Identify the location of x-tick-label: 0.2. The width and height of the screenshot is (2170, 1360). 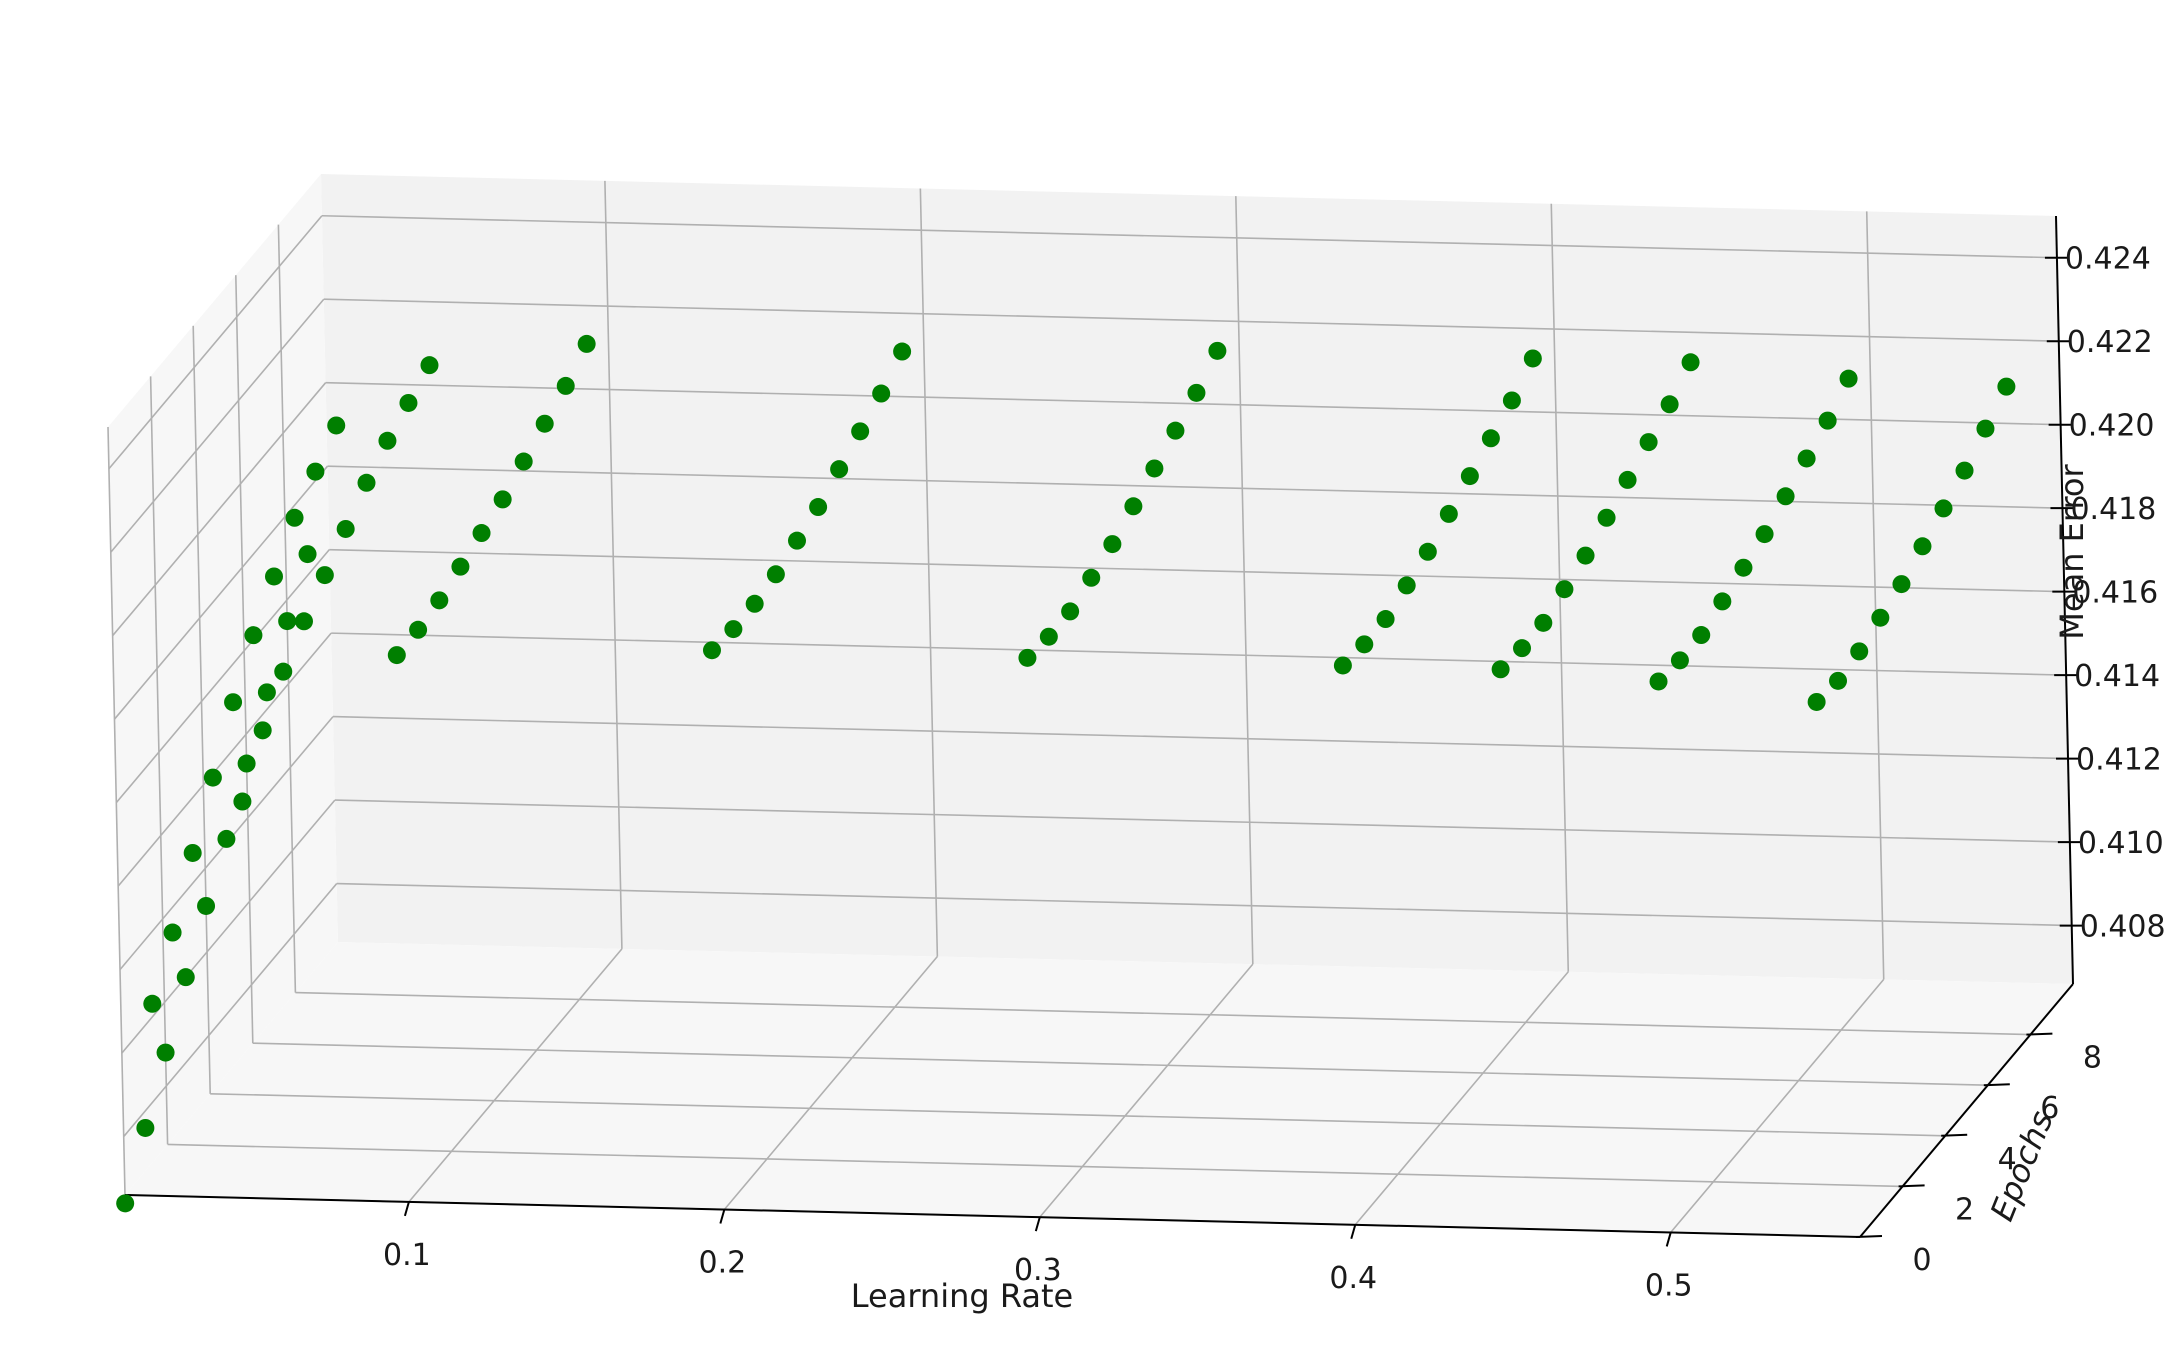
(723, 1263).